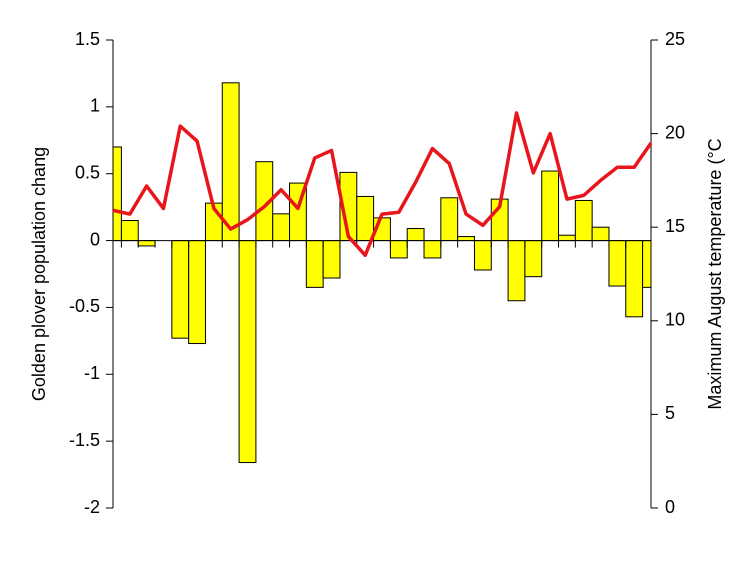 This screenshot has width=750, height=568. Describe the element at coordinates (87, 39) in the screenshot. I see `y-tick-label: 1.5` at that location.